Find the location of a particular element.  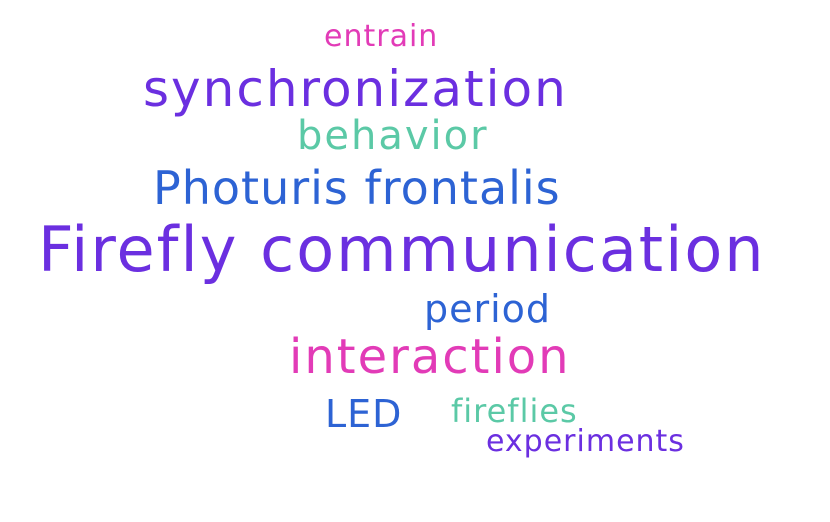

word-synchronization: synchronization is located at coordinates (355, 89).